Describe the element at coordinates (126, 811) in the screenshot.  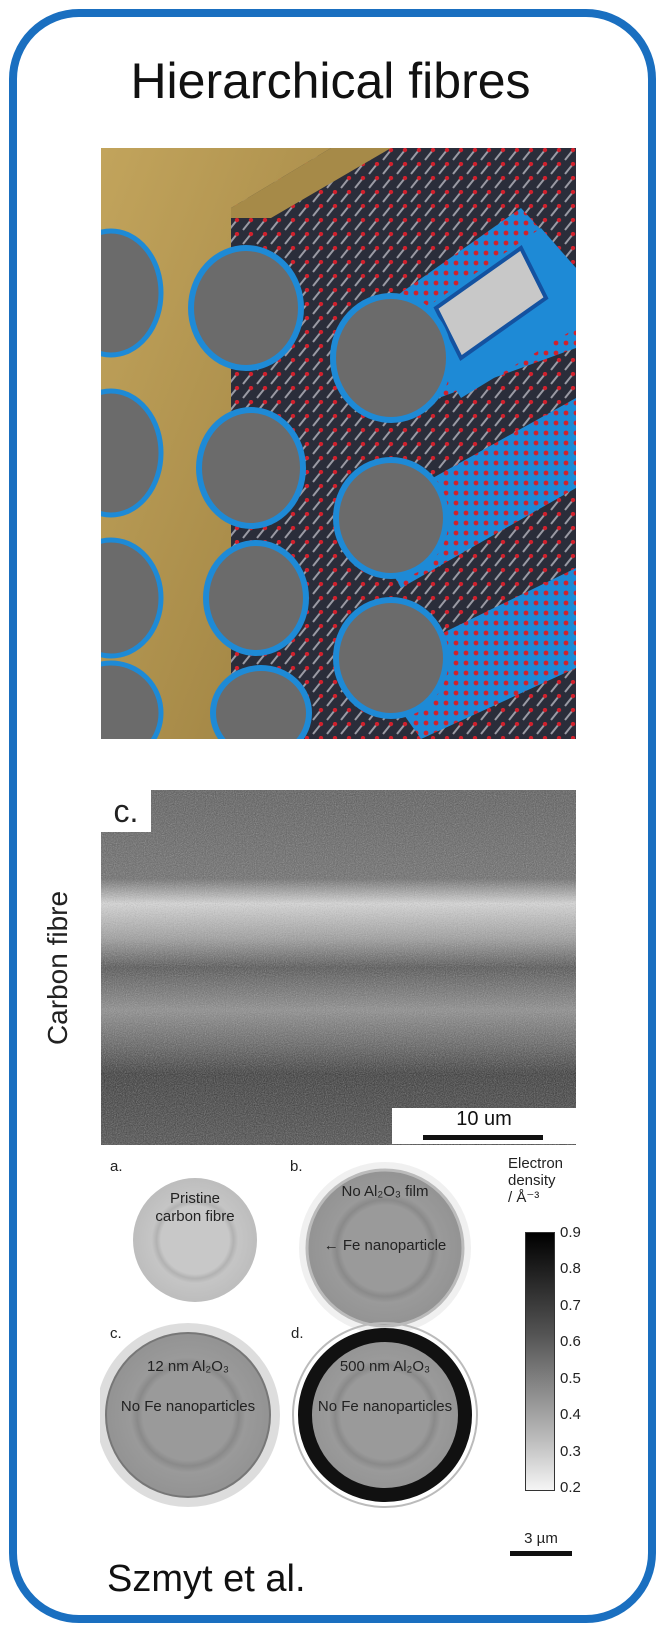
I see `sem-panel-label: c.` at that location.